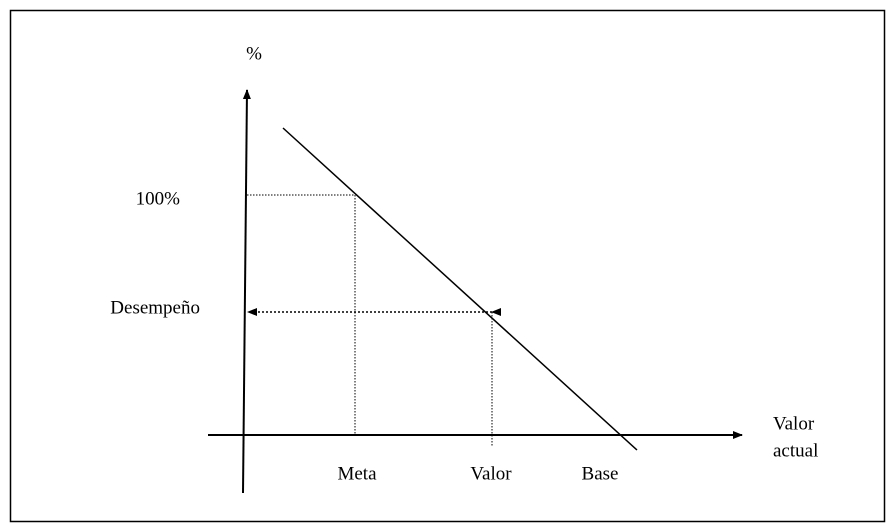  I want to click on y-label: Desempeño, so click(155, 307).